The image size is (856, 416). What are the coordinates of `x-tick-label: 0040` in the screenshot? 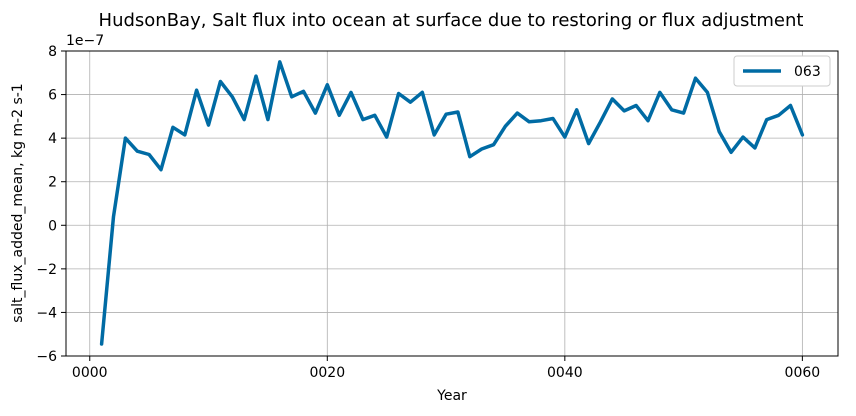 It's located at (565, 373).